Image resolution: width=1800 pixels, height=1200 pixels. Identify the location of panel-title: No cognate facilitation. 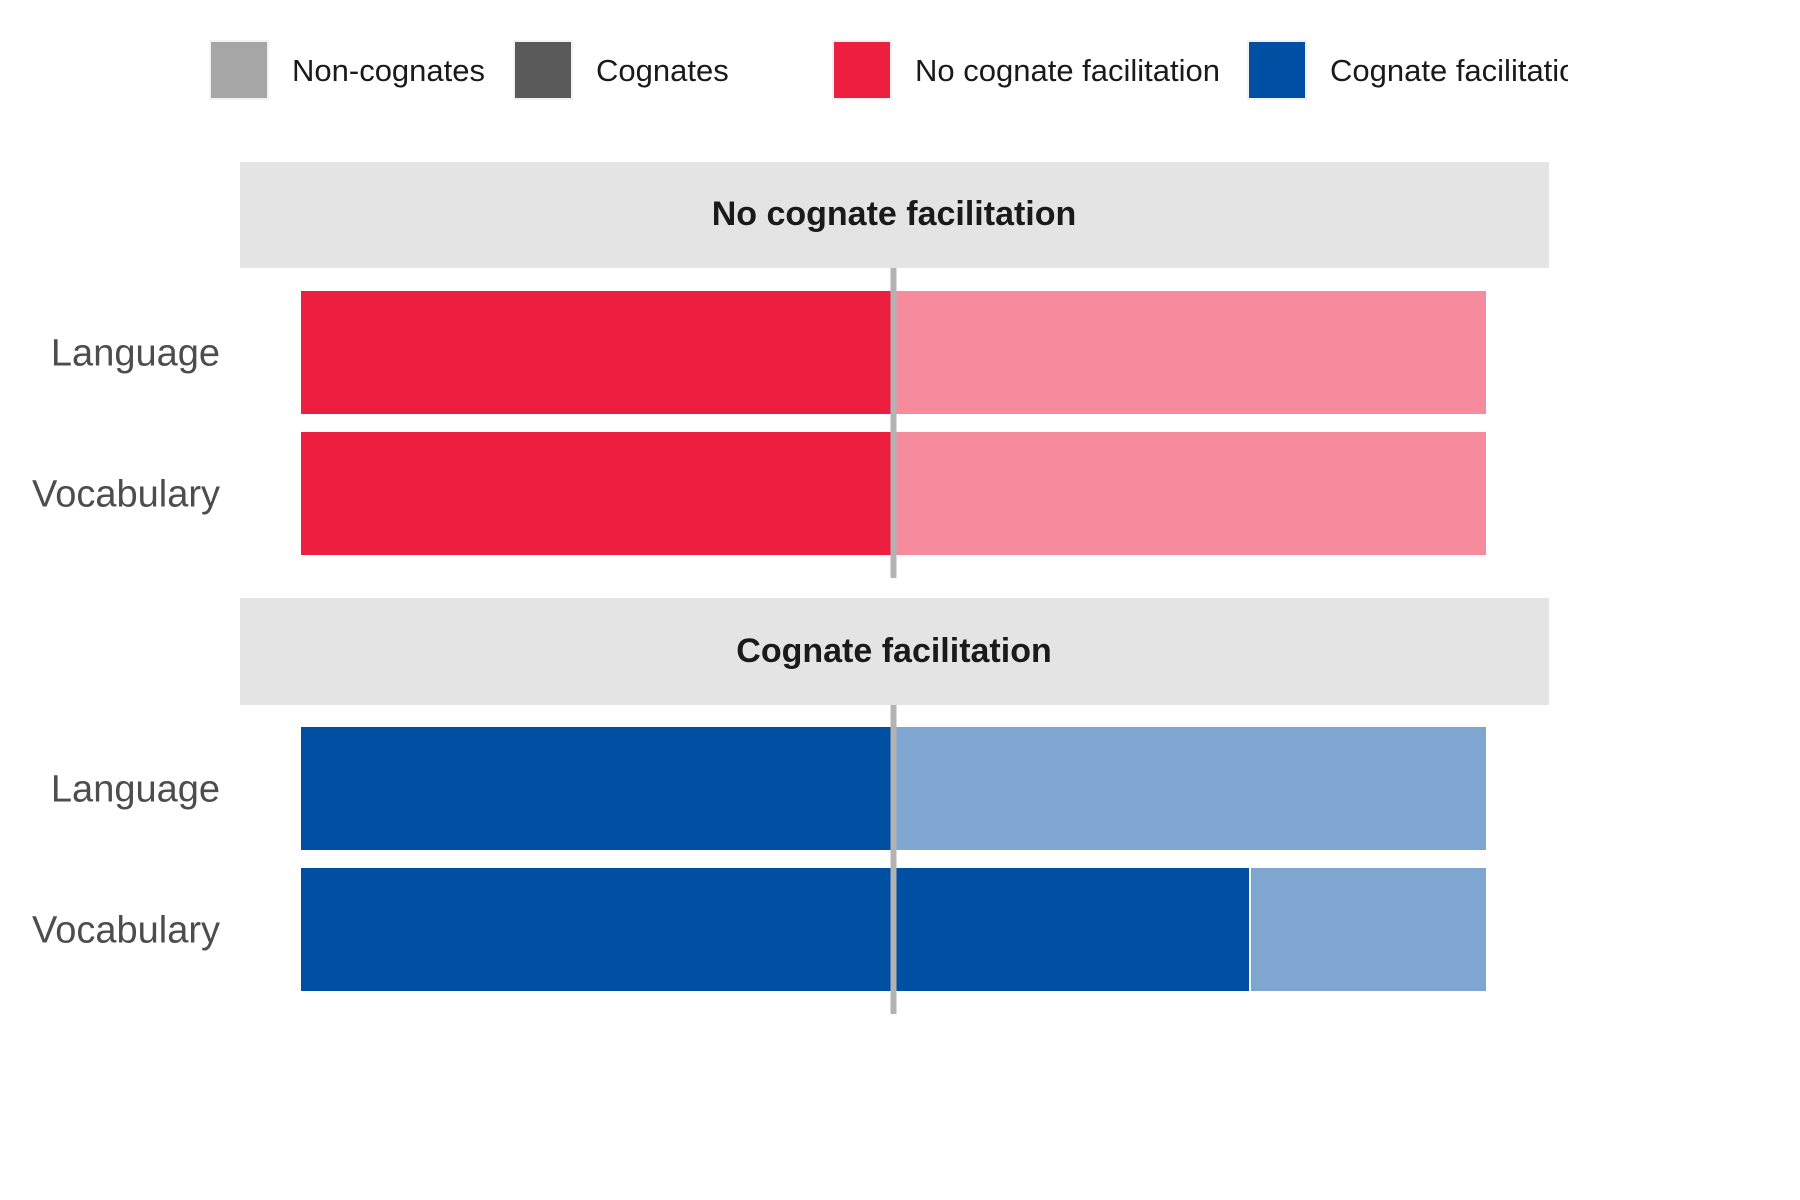
(894, 214).